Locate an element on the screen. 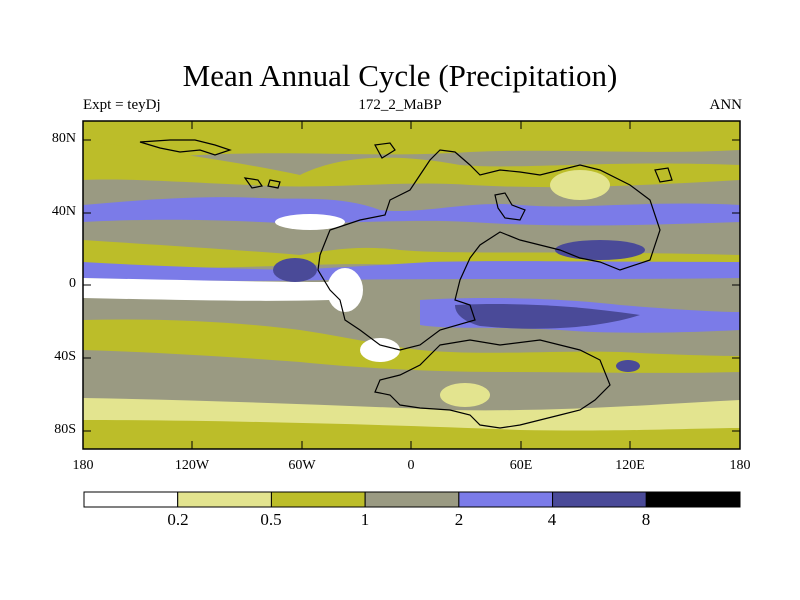 The height and width of the screenshot is (600, 800). lon-label-60e: 60E is located at coordinates (521, 465).